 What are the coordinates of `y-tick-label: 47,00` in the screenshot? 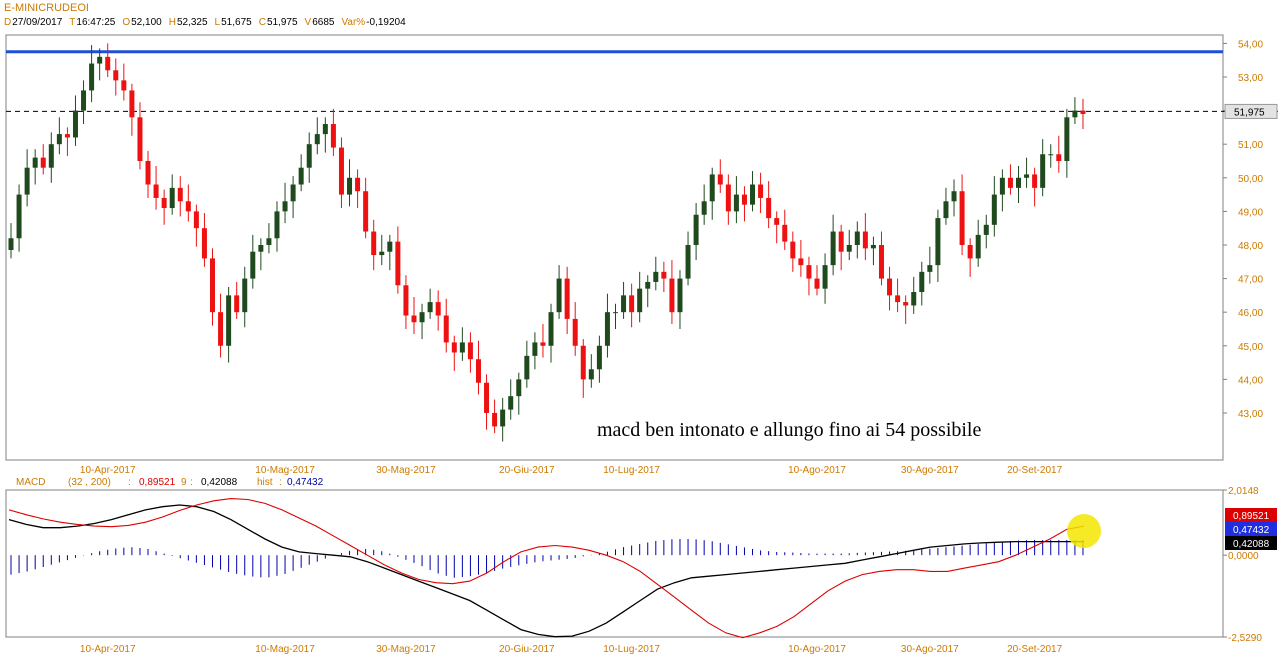 It's located at (1250, 280).